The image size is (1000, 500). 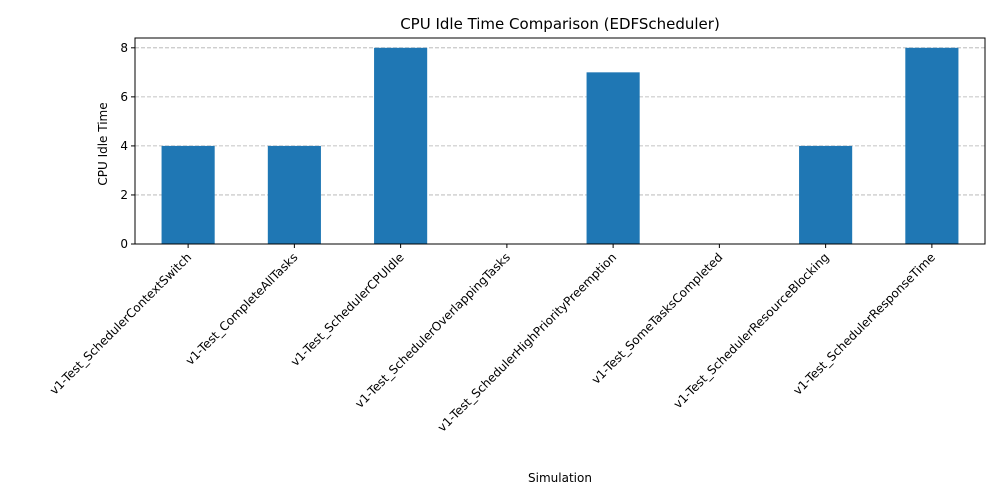 What do you see at coordinates (124, 97) in the screenshot?
I see `y-tick-label: 6` at bounding box center [124, 97].